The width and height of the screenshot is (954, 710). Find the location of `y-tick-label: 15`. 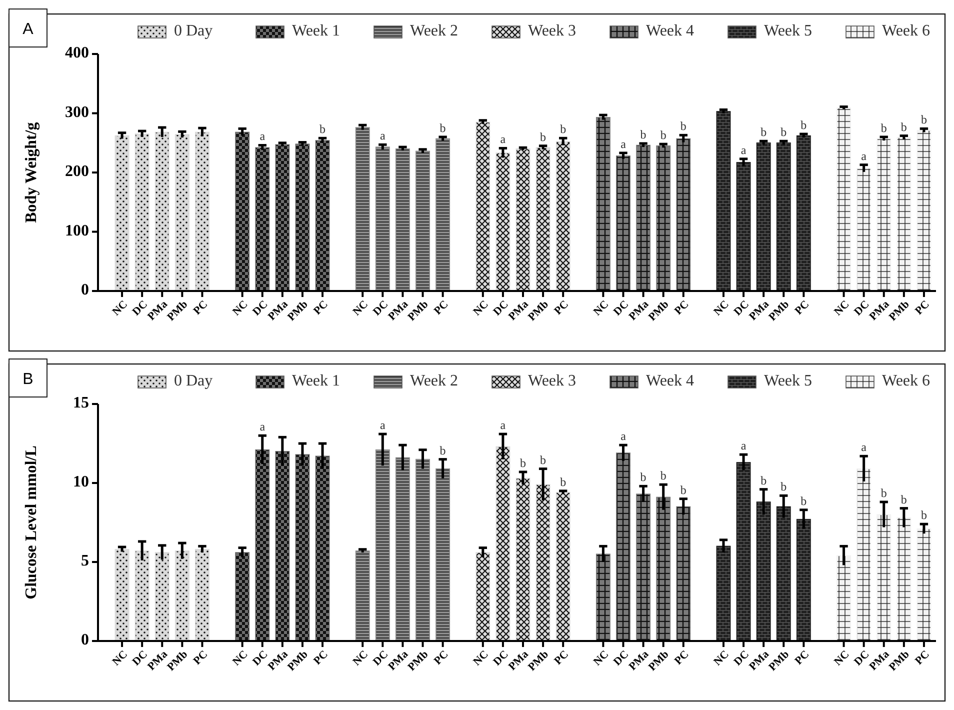

y-tick-label: 15 is located at coordinates (81, 403).